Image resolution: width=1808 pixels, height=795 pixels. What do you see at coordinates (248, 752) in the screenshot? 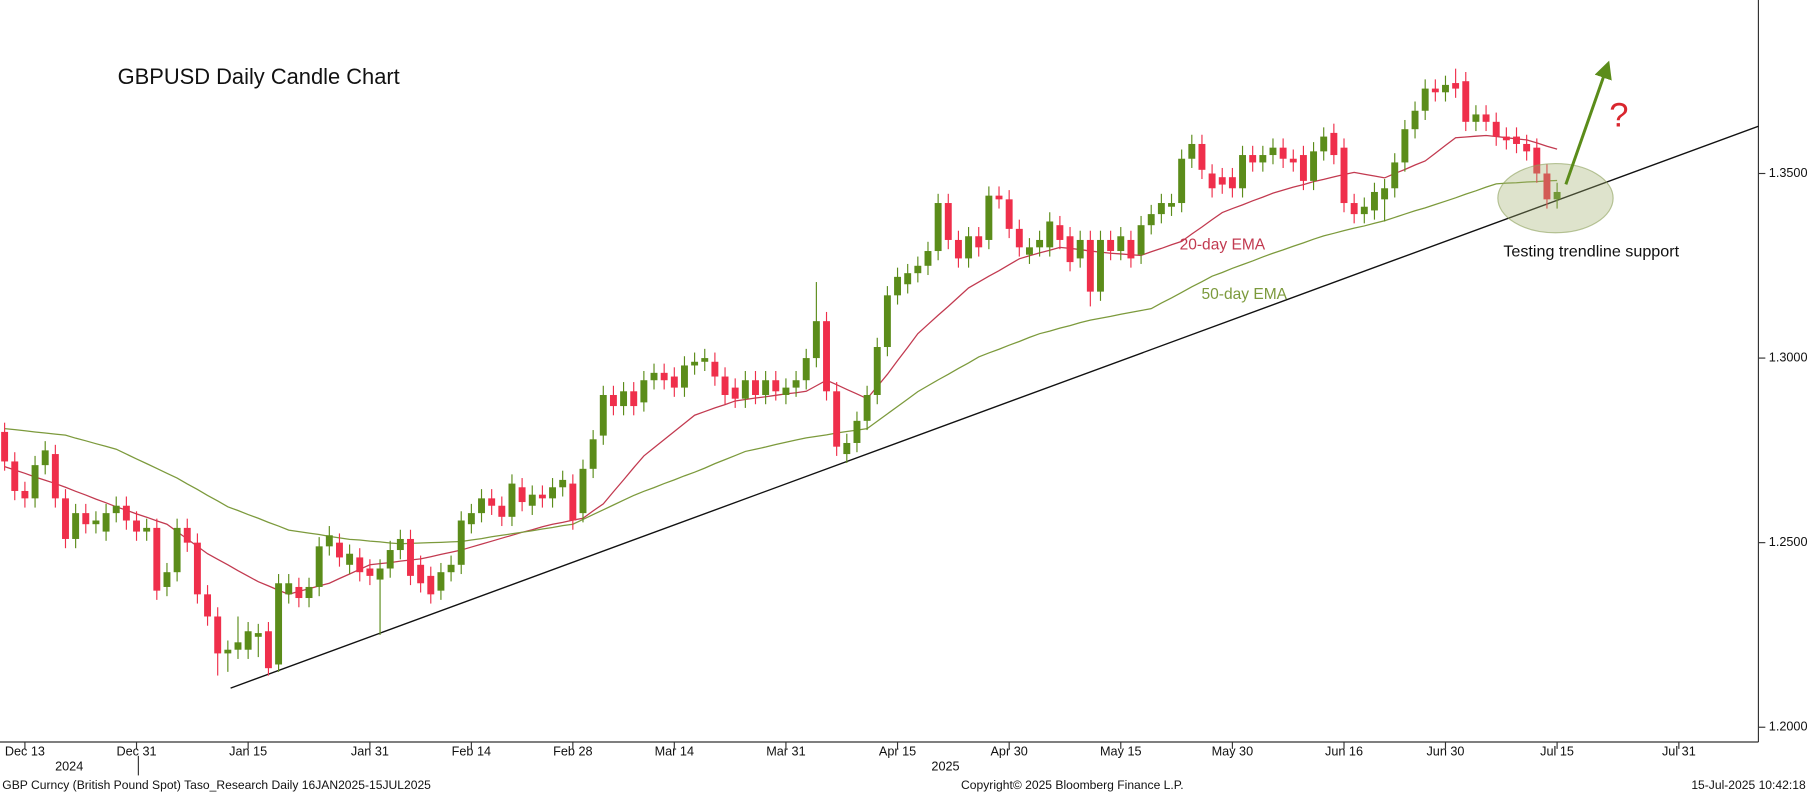
I see `x-tick-label: Jan 15` at bounding box center [248, 752].